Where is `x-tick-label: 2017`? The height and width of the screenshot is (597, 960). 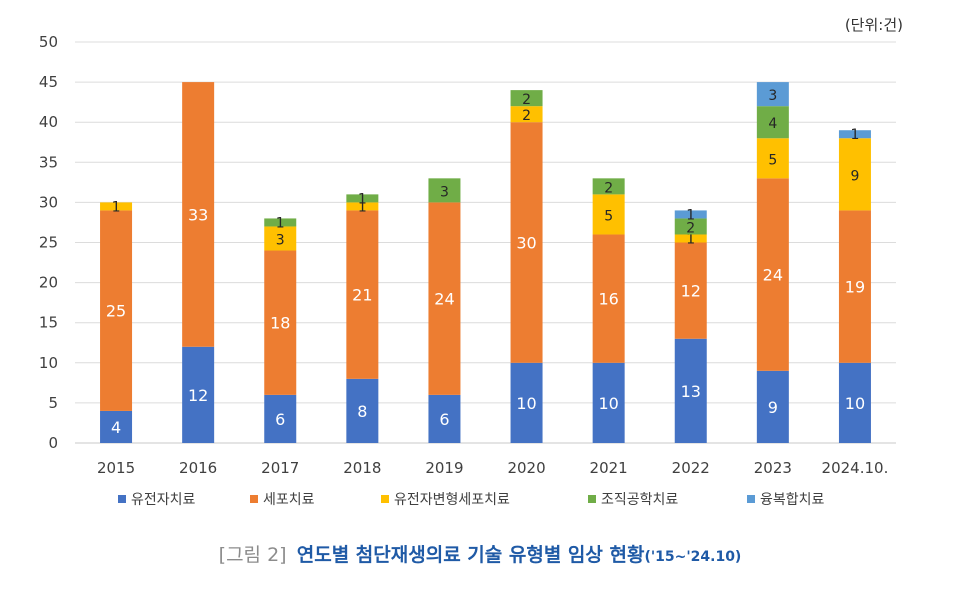 x-tick-label: 2017 is located at coordinates (280, 468).